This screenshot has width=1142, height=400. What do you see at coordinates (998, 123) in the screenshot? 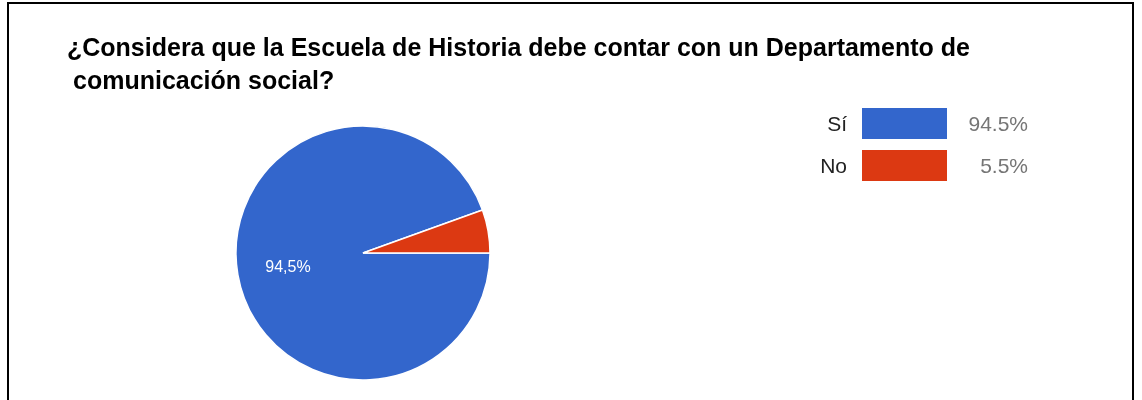
I see `text: 94.5%` at bounding box center [998, 123].